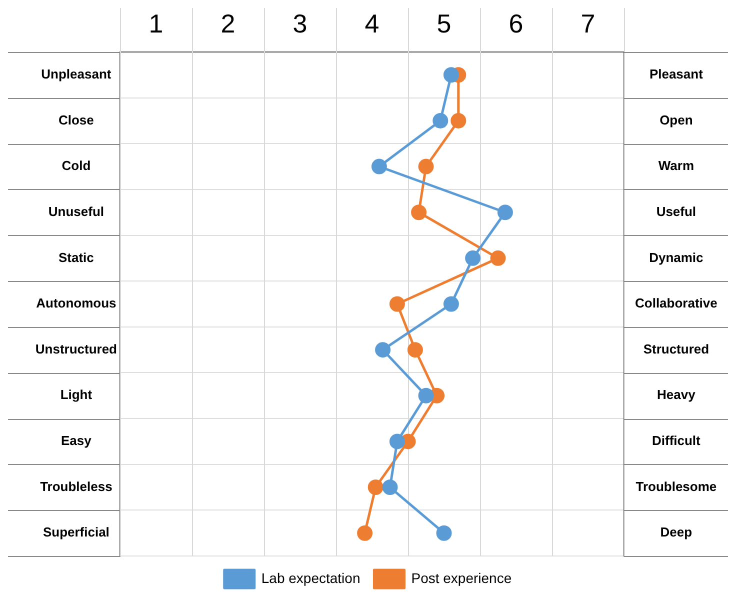 This screenshot has width=736, height=612. I want to click on y-tick-label: Superficial, so click(76, 532).